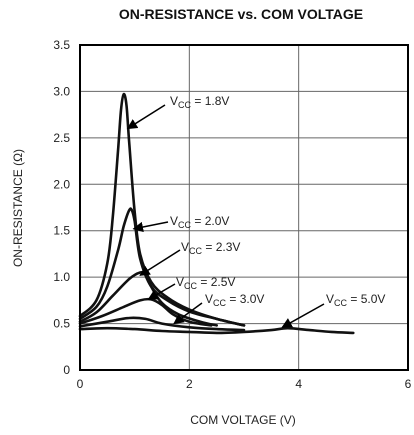 The image size is (414, 435). I want to click on annotation-suffix: = 3.0V, so click(245, 299).